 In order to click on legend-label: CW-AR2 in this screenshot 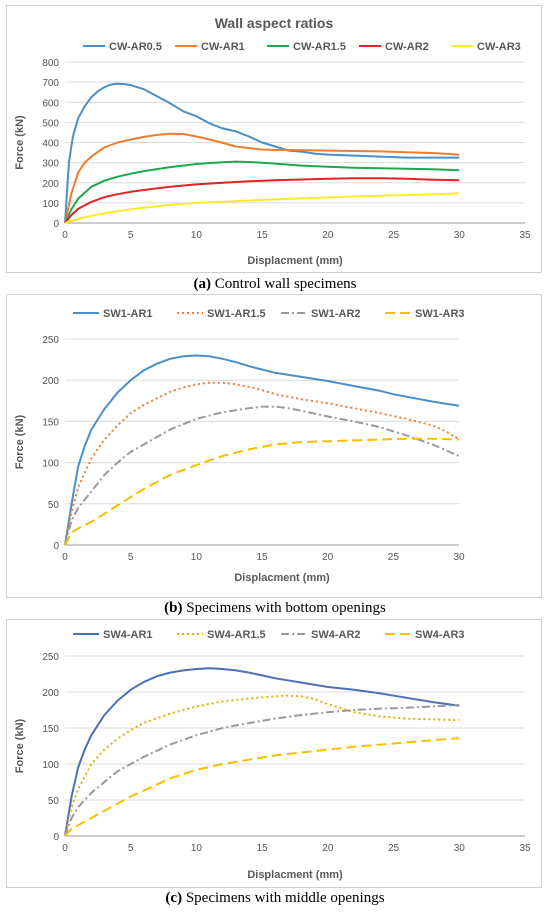, I will do `click(407, 47)`.